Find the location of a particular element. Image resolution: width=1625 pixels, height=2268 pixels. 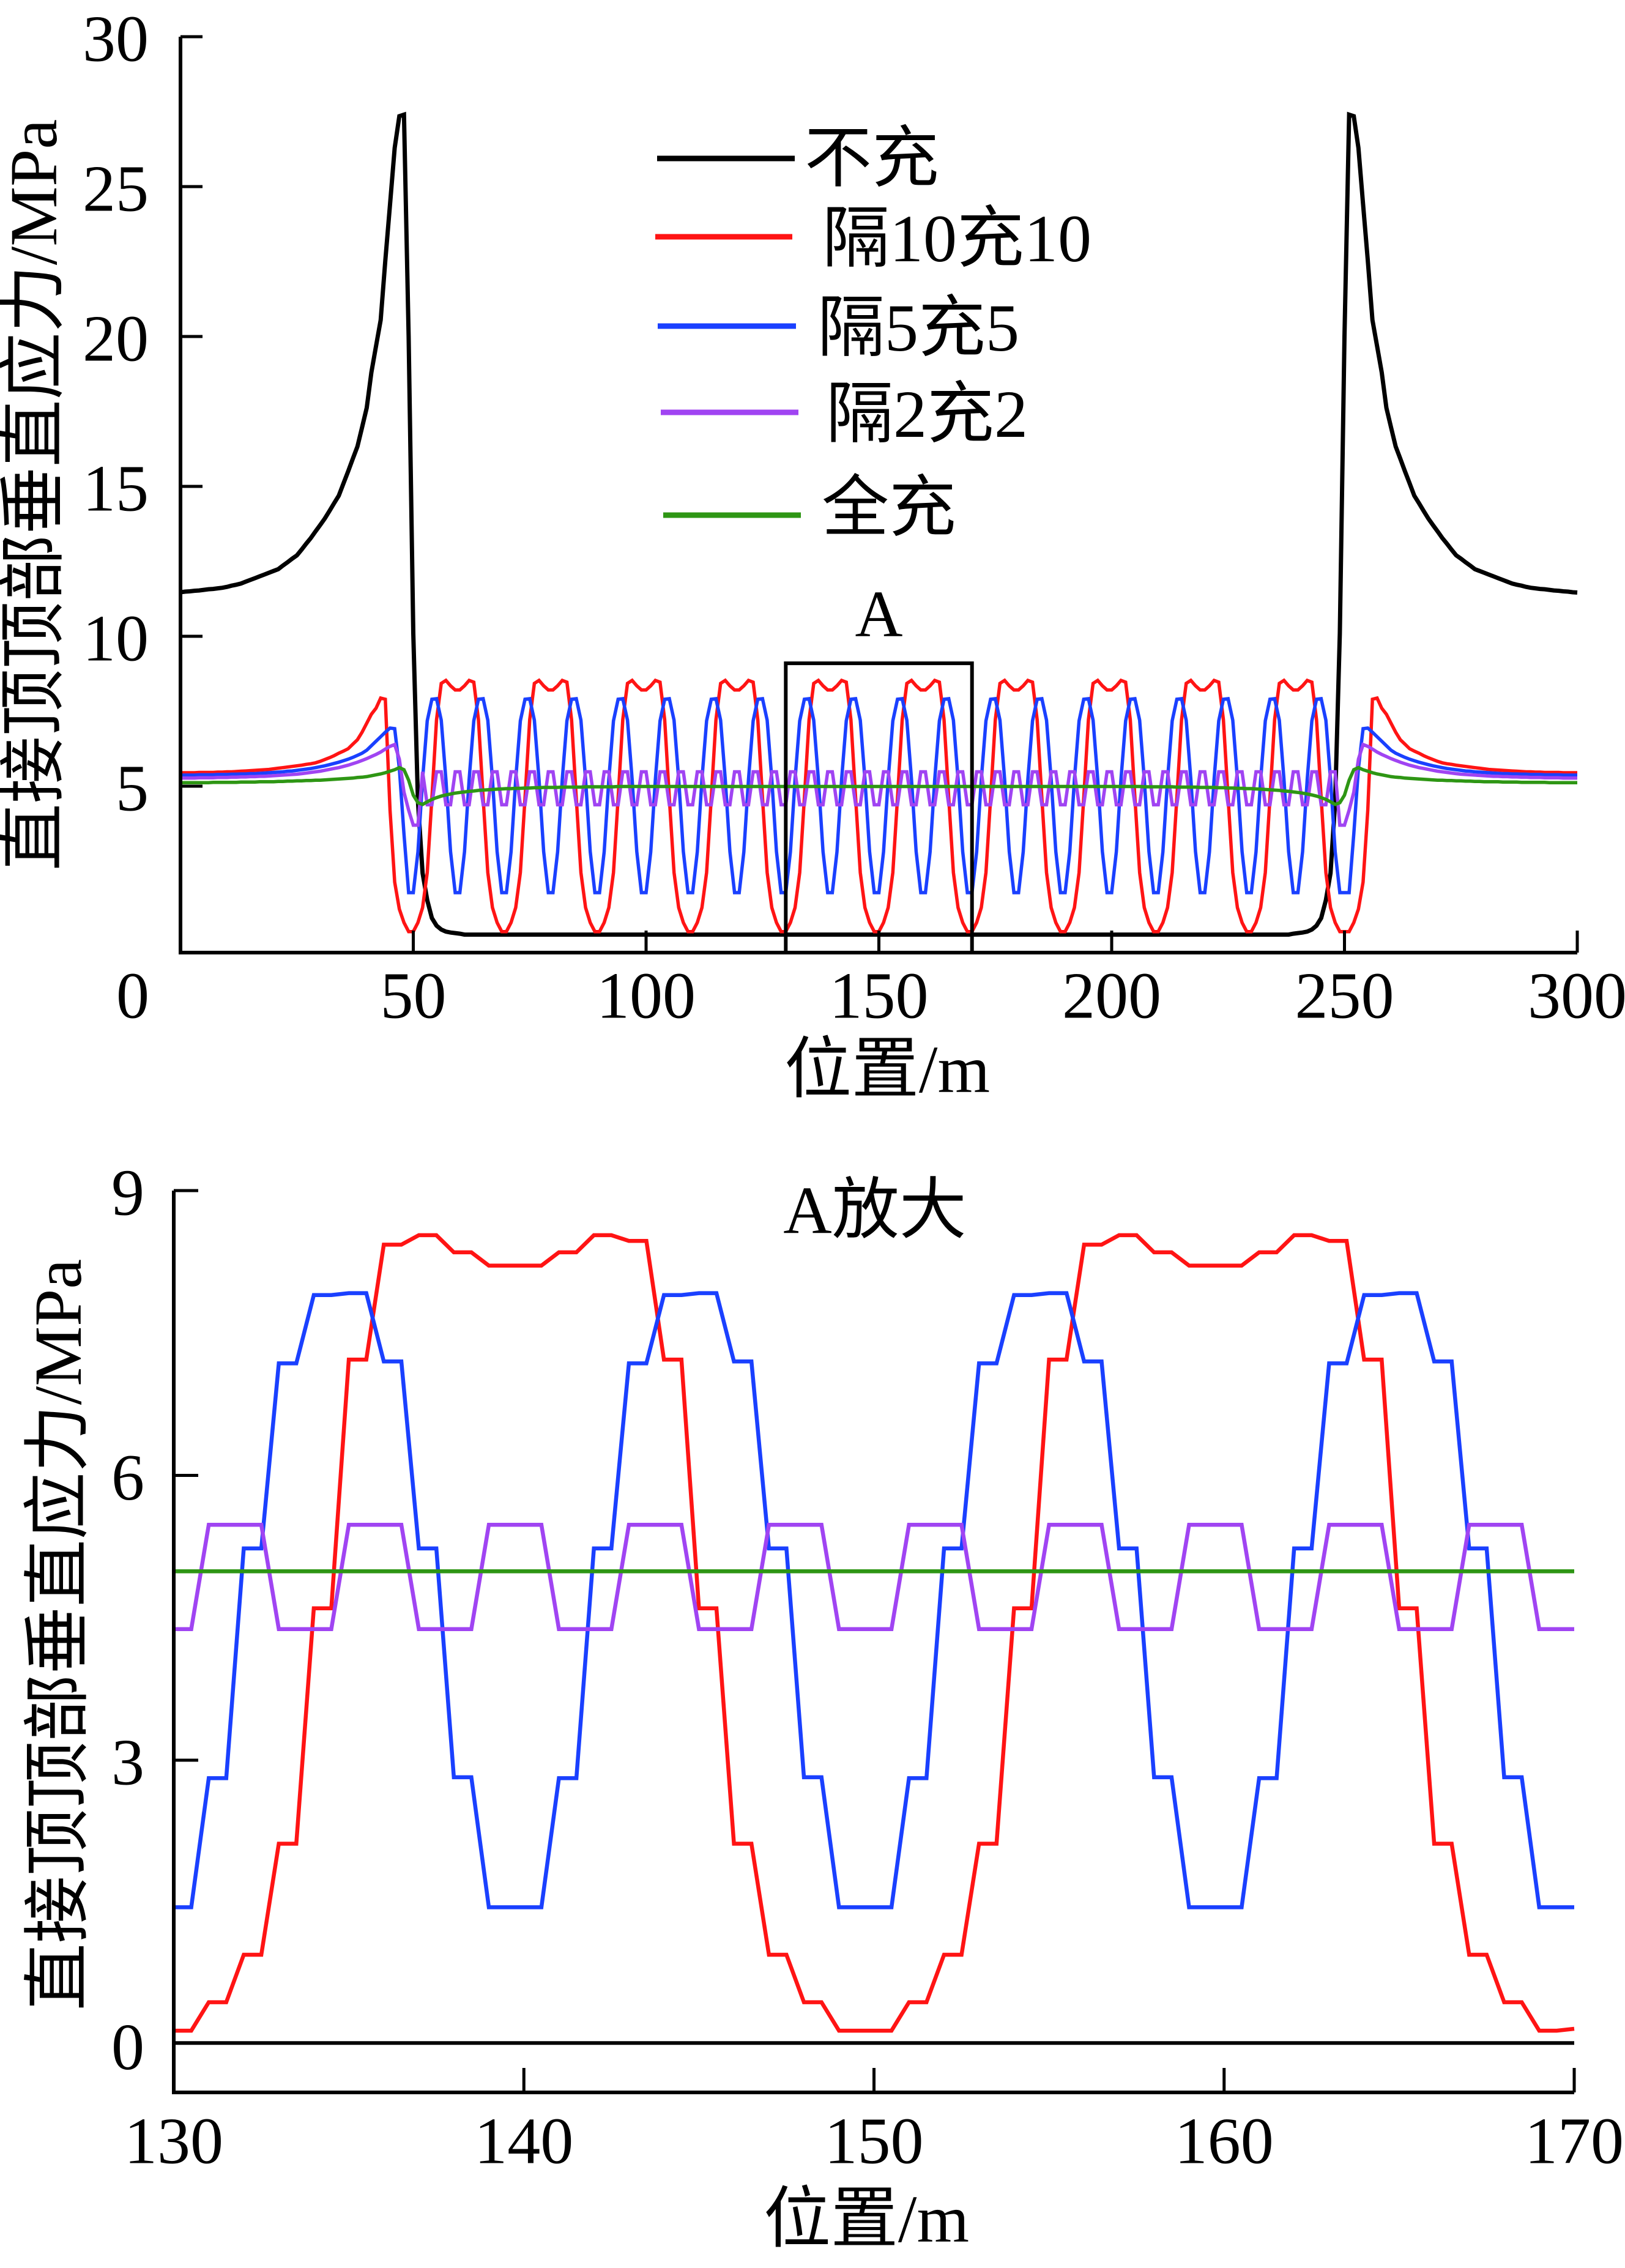

y-tick-label: 9 is located at coordinates (127, 1194).